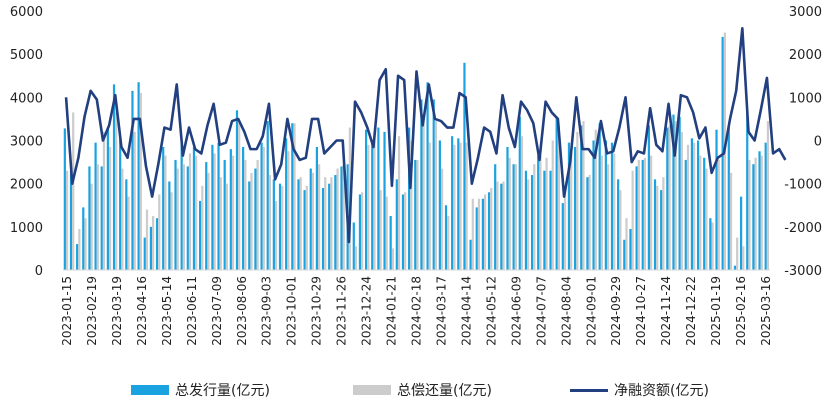 This screenshot has width=827, height=414. I want to click on x-tick-label: 2023-03-19, so click(117, 311).